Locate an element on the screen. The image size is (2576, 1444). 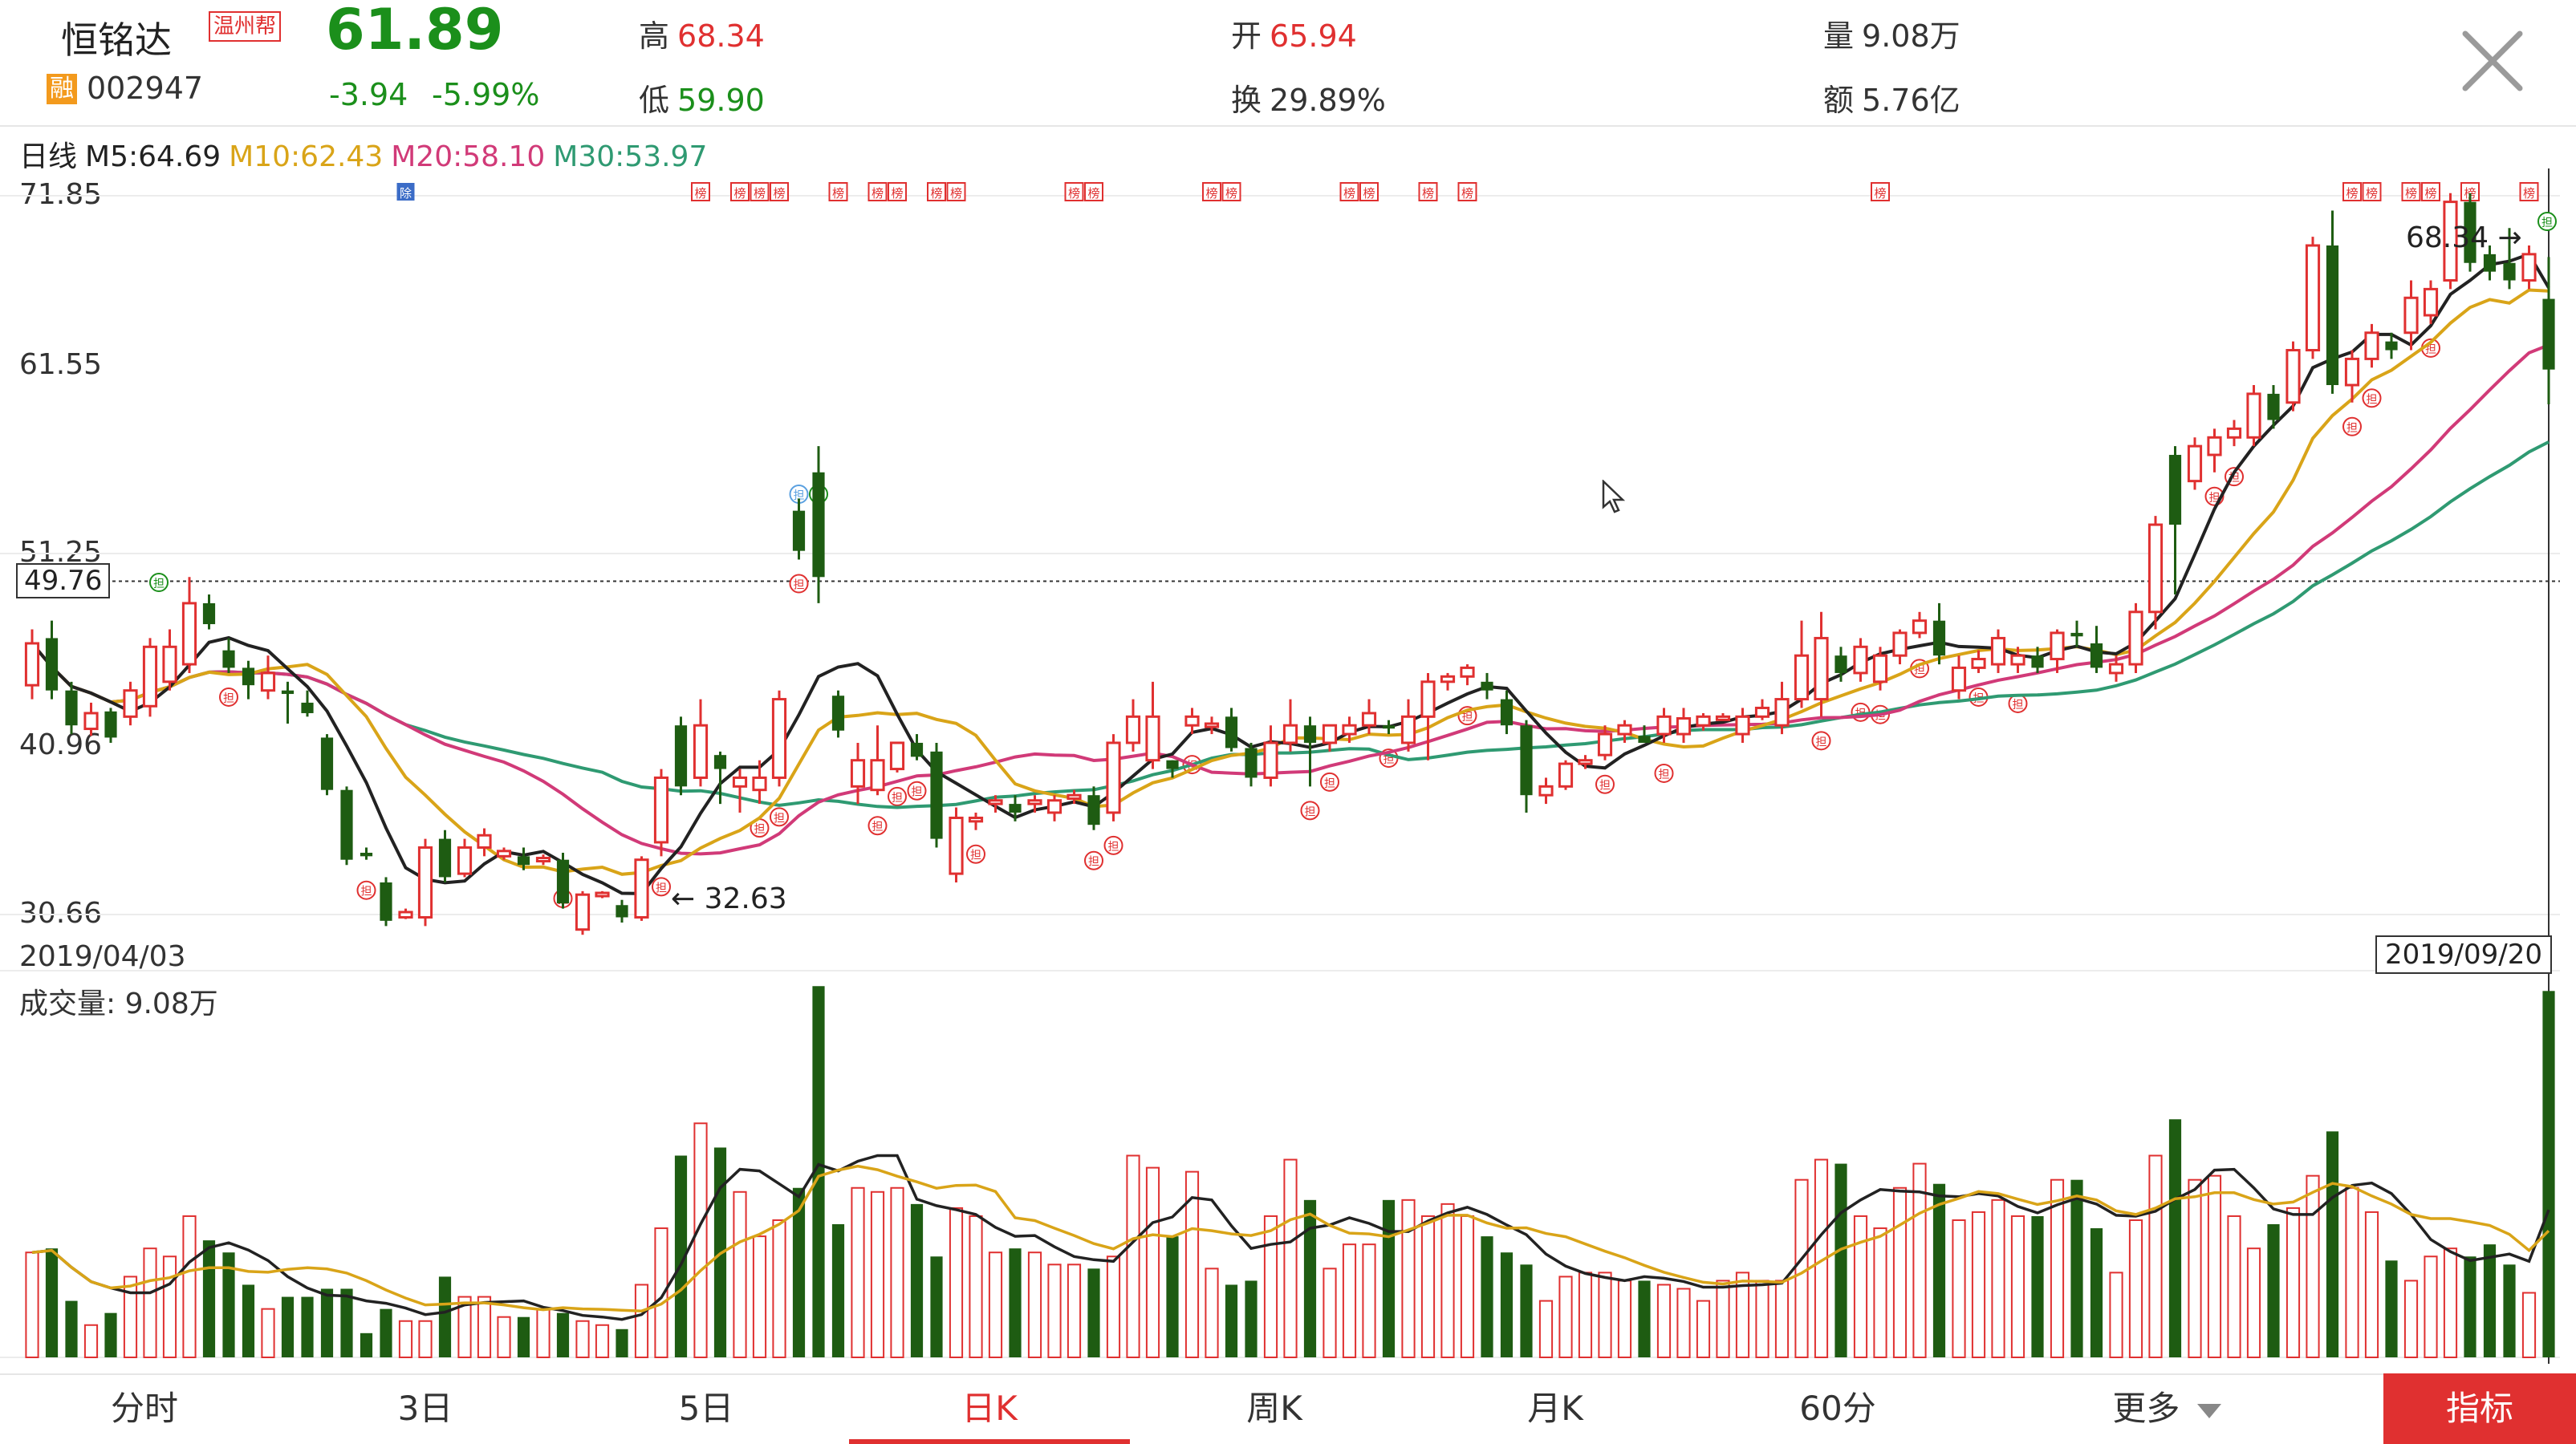
amount-label: 额 is located at coordinates (1839, 100).